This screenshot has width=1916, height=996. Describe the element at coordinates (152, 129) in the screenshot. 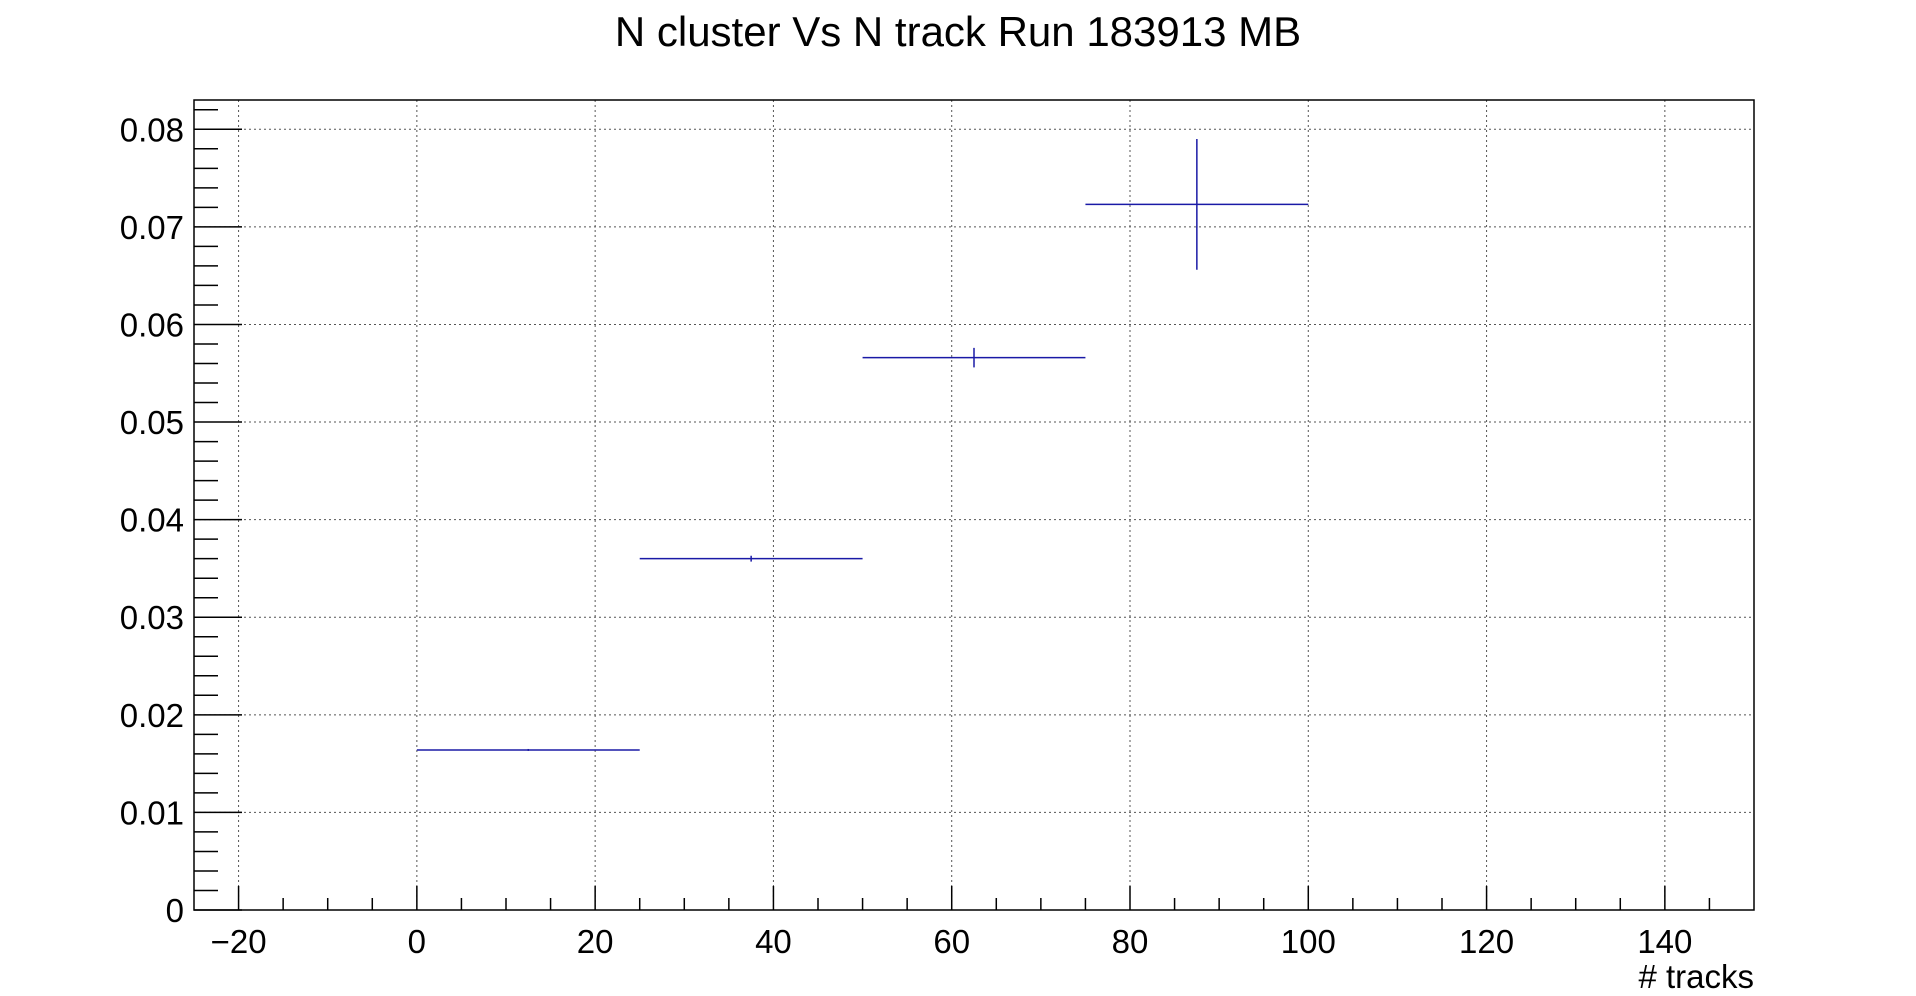

I see `y-tick-label: 0.08` at that location.